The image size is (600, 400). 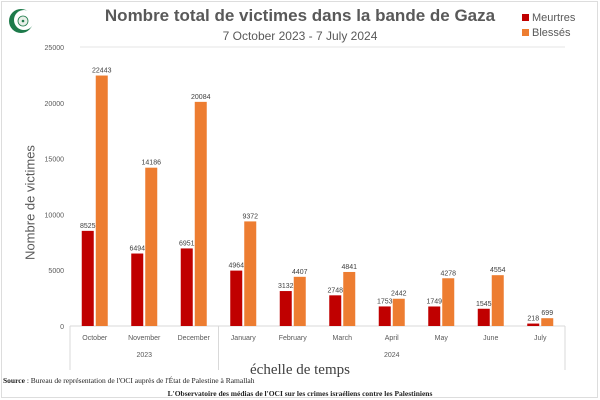 I want to click on data-label: 22443, so click(x=102, y=71).